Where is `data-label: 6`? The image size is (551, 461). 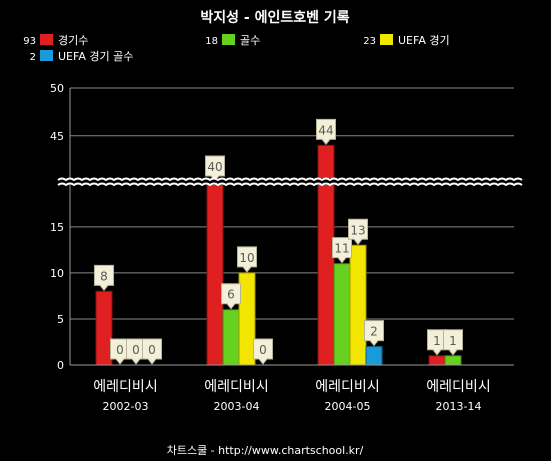 data-label: 6 is located at coordinates (231, 295).